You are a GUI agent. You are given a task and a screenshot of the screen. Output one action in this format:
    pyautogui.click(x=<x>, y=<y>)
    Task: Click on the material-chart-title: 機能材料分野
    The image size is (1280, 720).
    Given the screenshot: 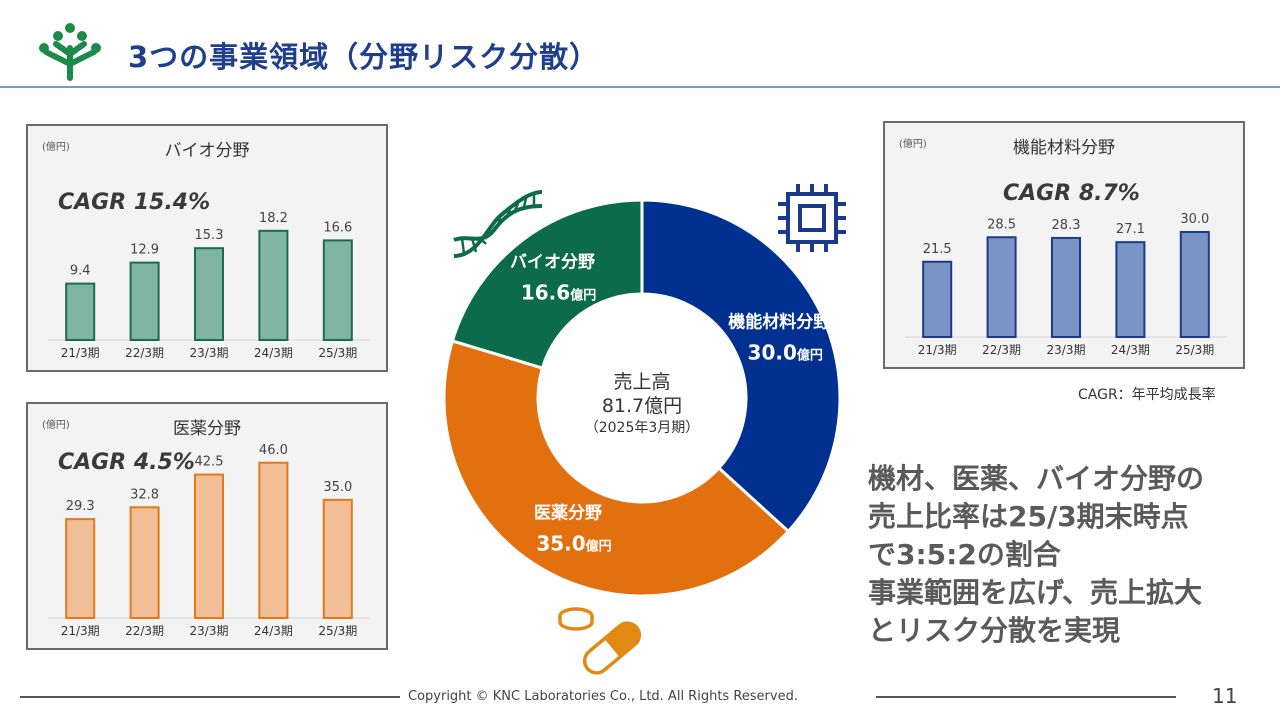 What is the action you would take?
    pyautogui.click(x=1064, y=148)
    